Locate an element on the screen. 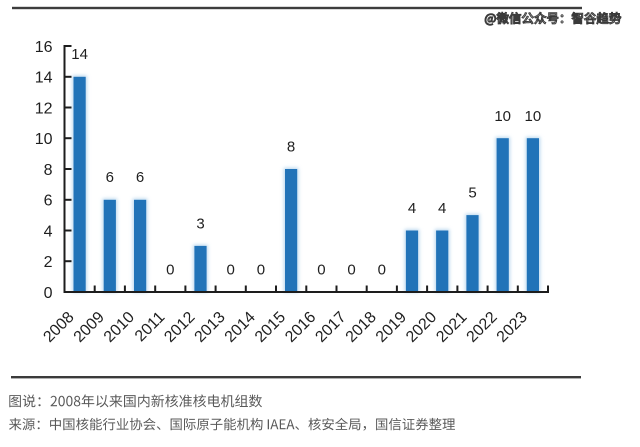 The height and width of the screenshot is (447, 640). svg-text: 5 is located at coordinates (472, 193).